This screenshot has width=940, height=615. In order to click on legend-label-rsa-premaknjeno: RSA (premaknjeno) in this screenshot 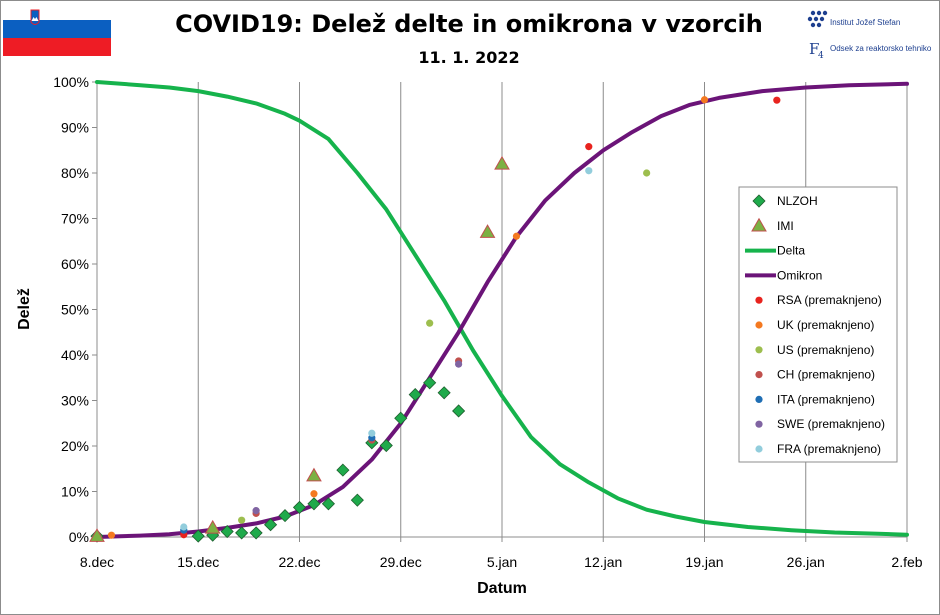, I will do `click(829, 300)`.